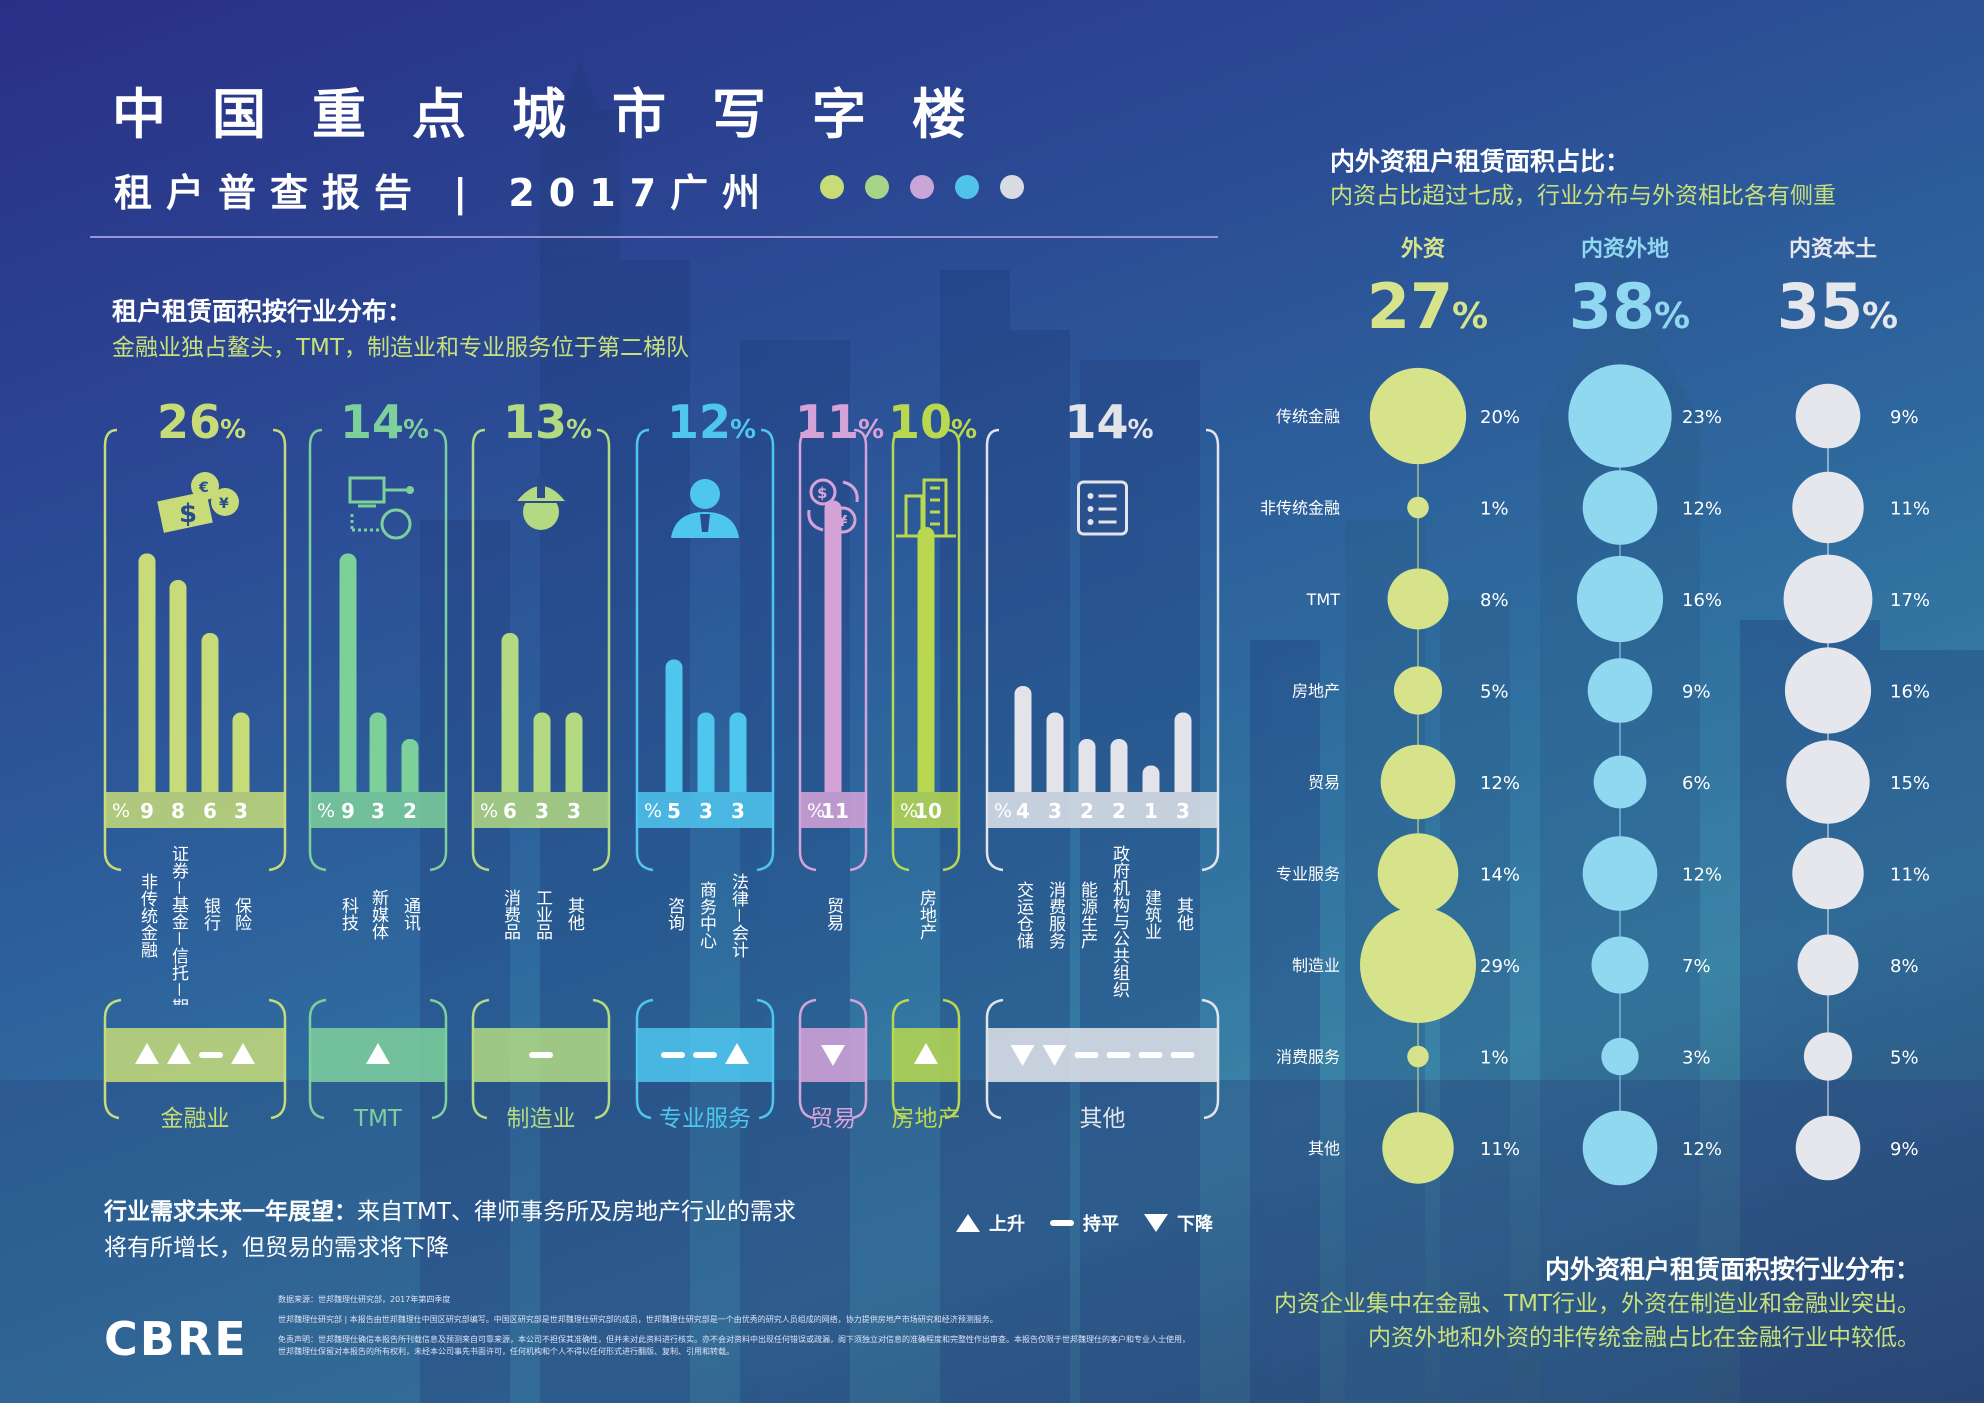 The height and width of the screenshot is (1403, 1984). What do you see at coordinates (1910, 692) in the screenshot?
I see `bubble-value: 16%` at bounding box center [1910, 692].